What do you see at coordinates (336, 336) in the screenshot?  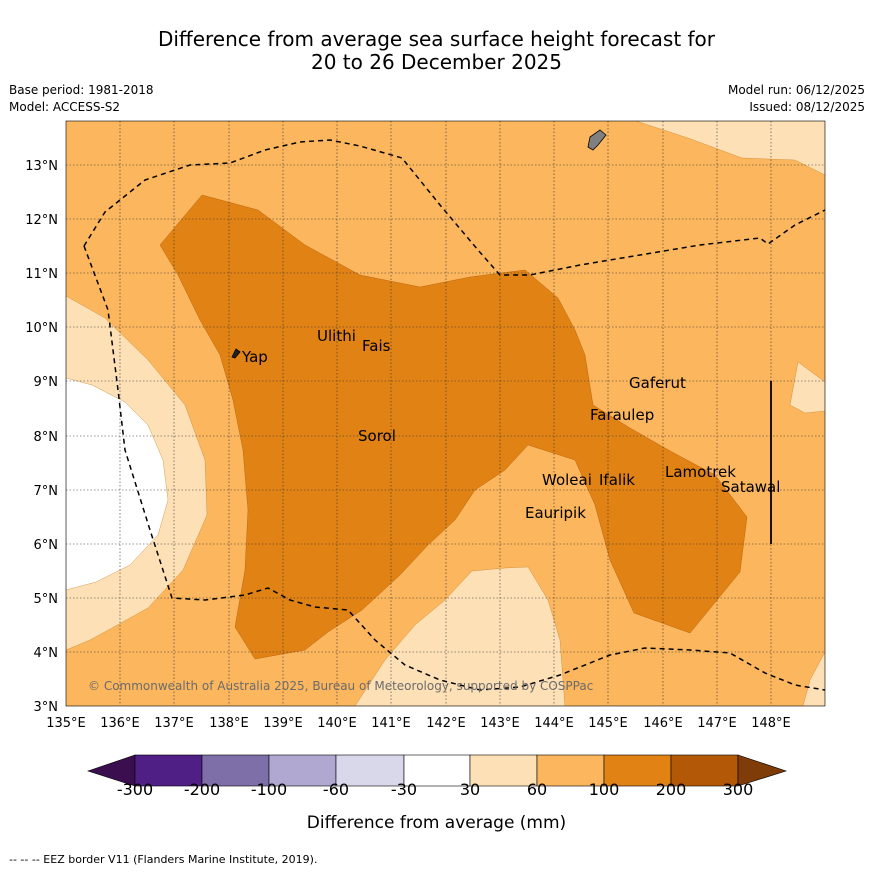 I see `place-ulithi: Ulithi` at bounding box center [336, 336].